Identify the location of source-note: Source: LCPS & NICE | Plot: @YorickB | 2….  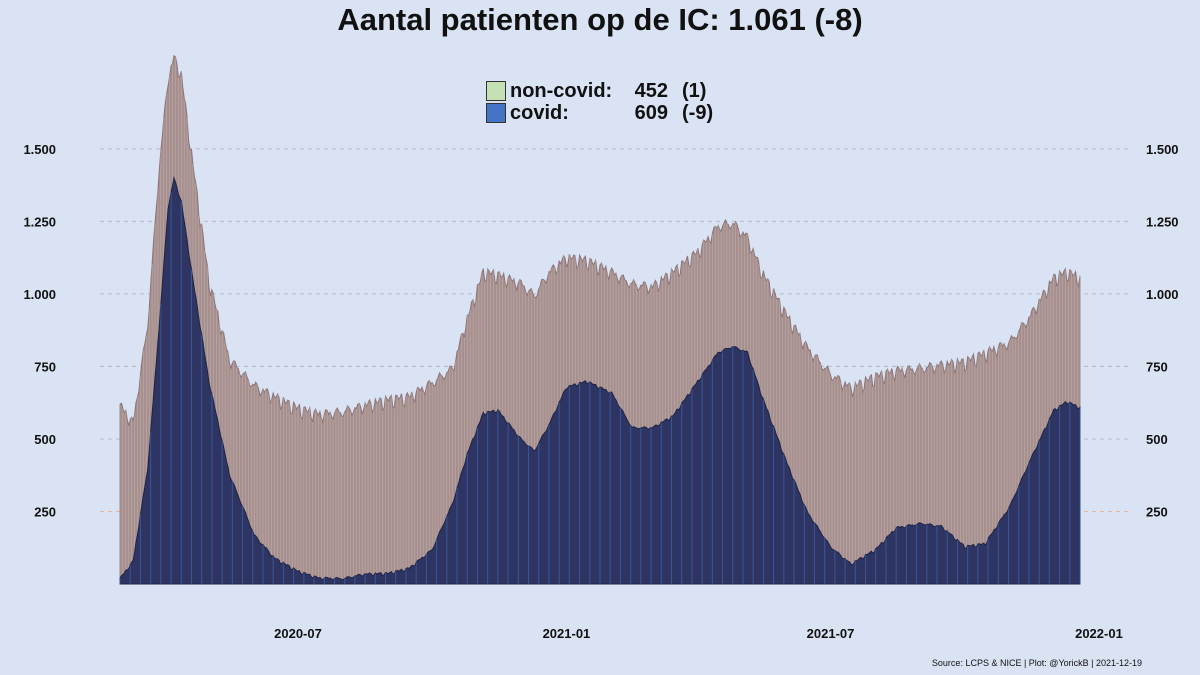
(1036, 663).